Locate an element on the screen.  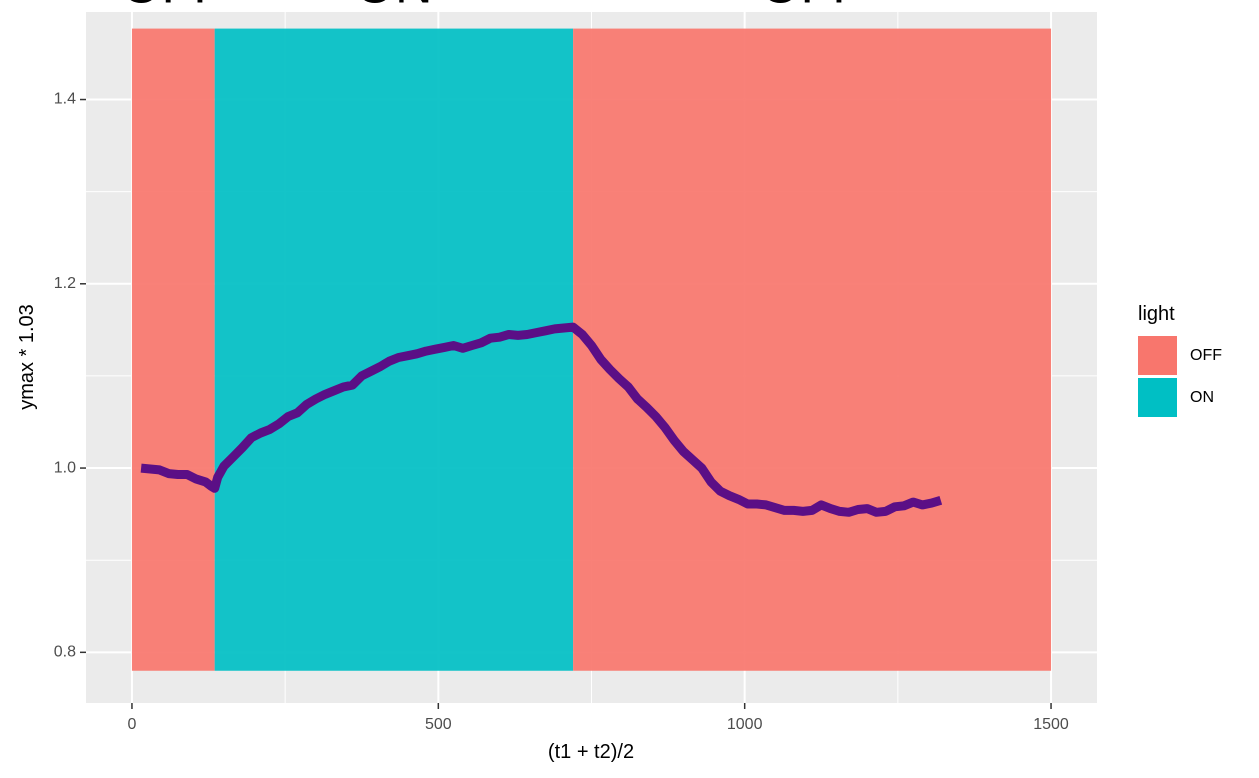
y-tick-label: 0.8 is located at coordinates (65, 652).